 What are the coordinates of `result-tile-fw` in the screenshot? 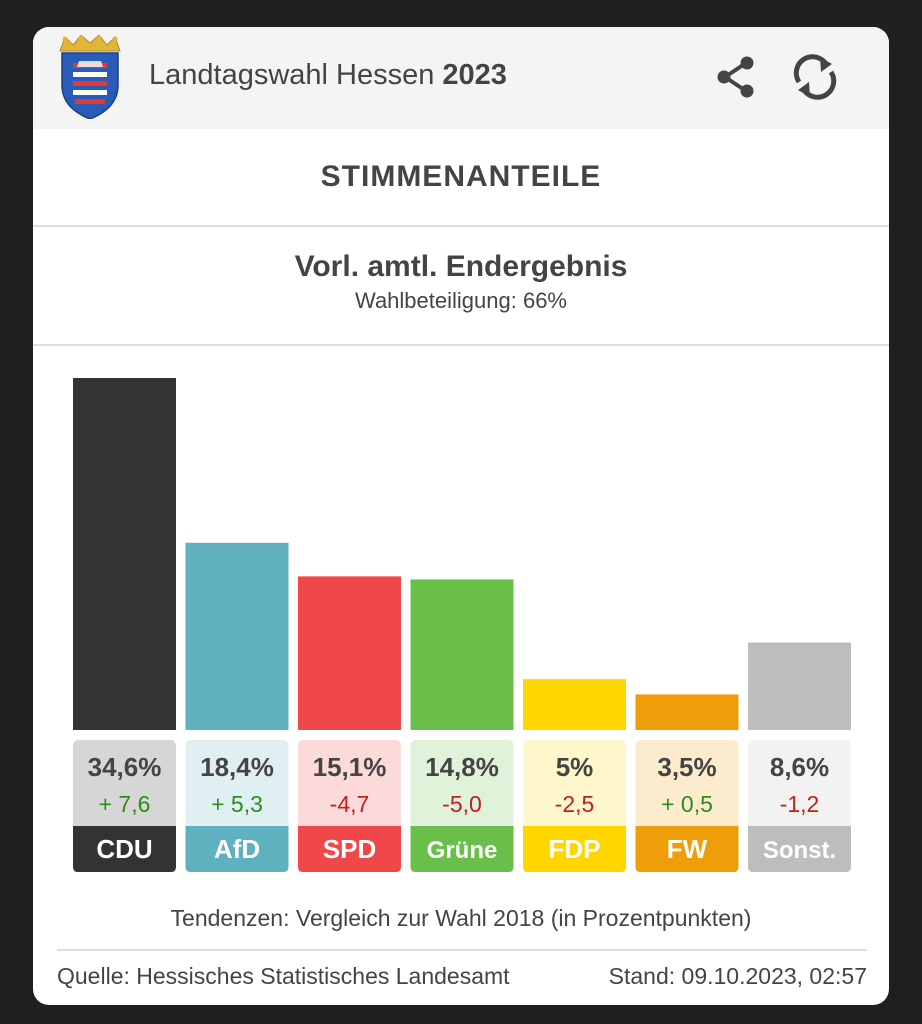 It's located at (687, 806).